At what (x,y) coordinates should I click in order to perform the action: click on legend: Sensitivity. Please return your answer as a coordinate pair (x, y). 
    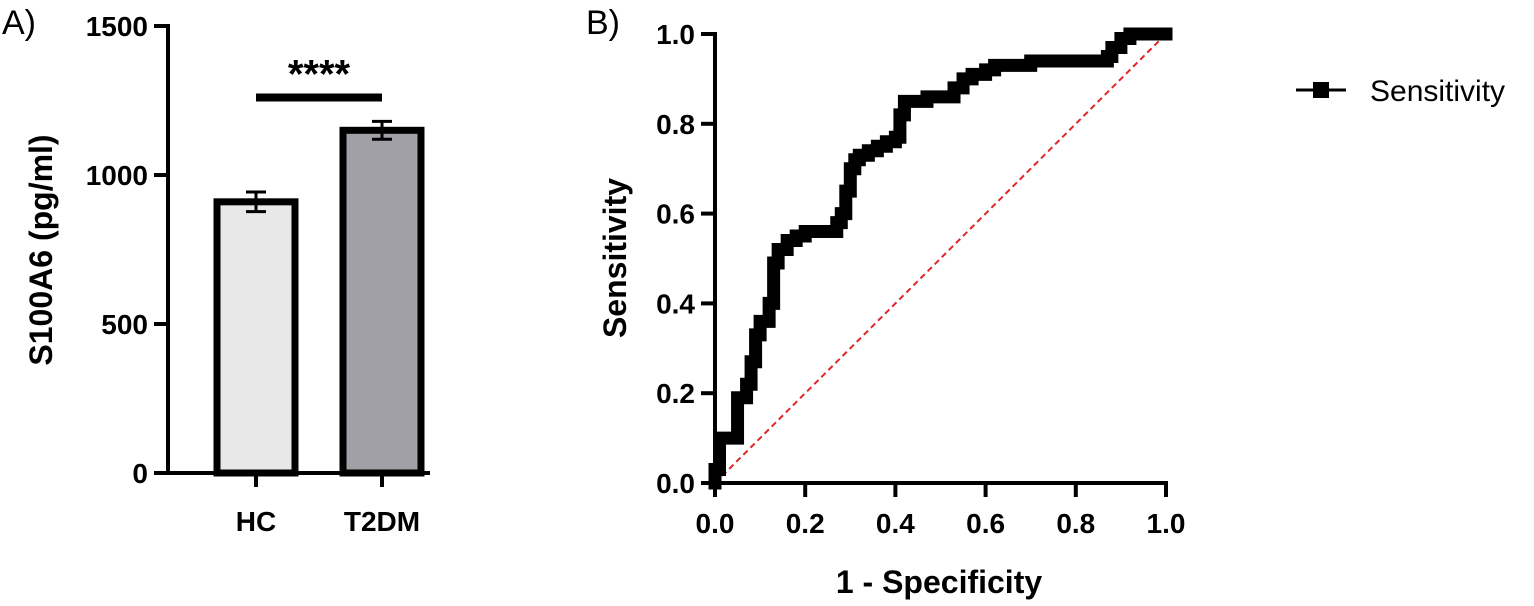
    Looking at the image, I should click on (1400, 91).